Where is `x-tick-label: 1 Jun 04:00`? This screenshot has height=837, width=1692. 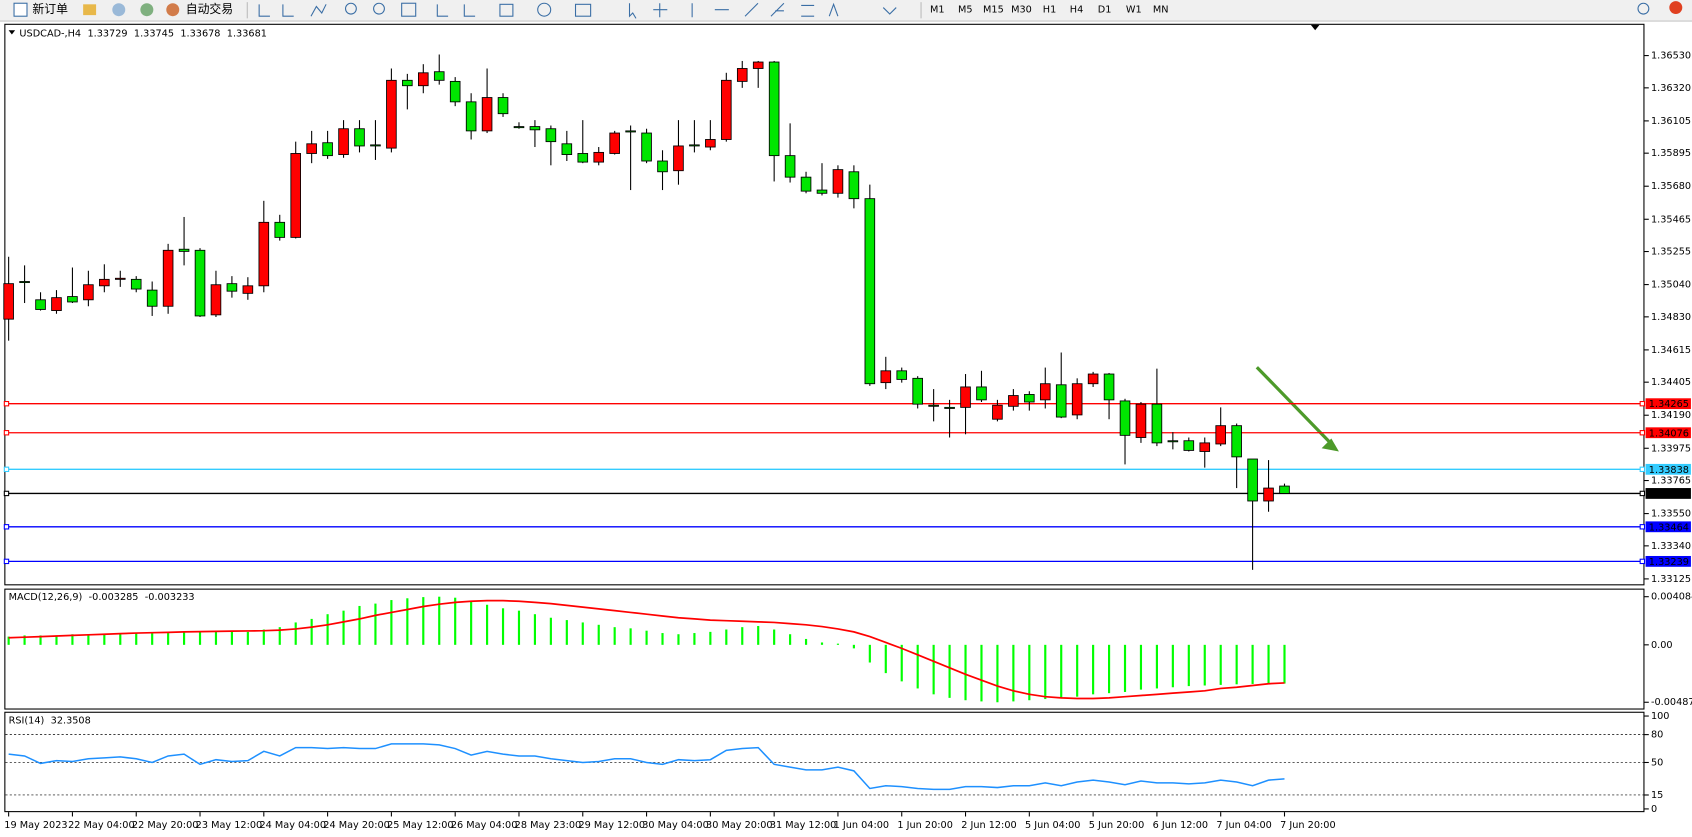
x-tick-label: 1 Jun 04:00 is located at coordinates (861, 825).